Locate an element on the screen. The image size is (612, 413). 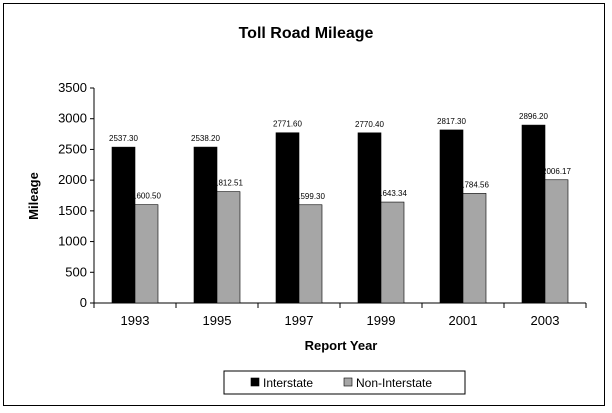
x-tick-label: 1993 is located at coordinates (135, 320).